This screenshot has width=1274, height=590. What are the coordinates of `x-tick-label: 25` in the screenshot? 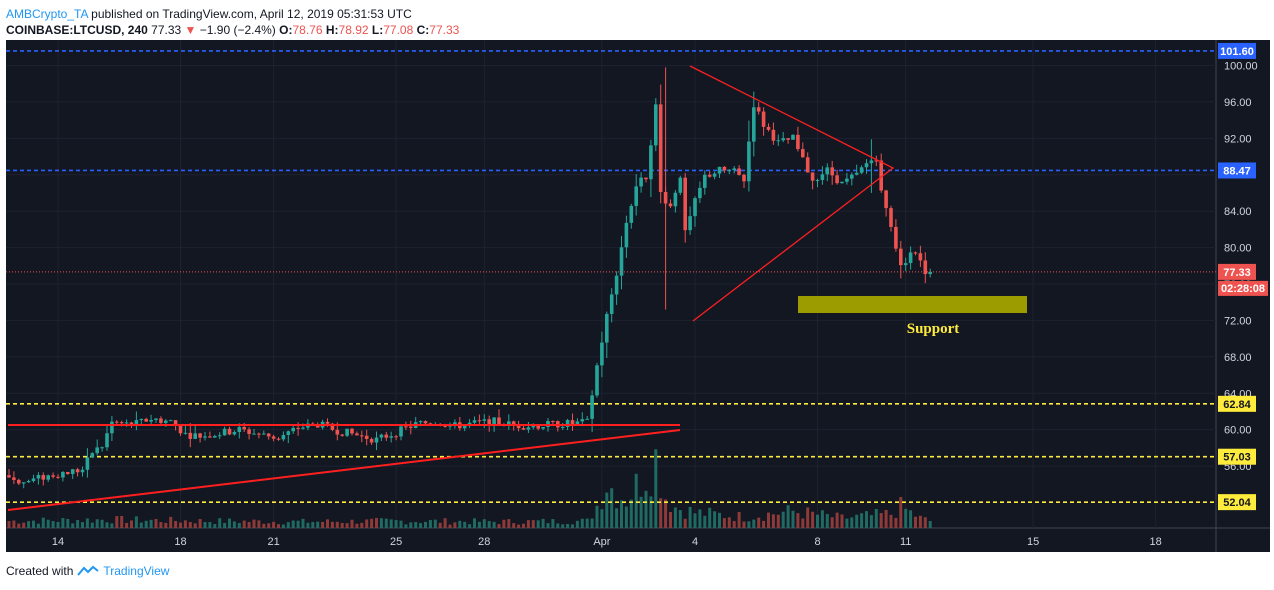 It's located at (396, 542).